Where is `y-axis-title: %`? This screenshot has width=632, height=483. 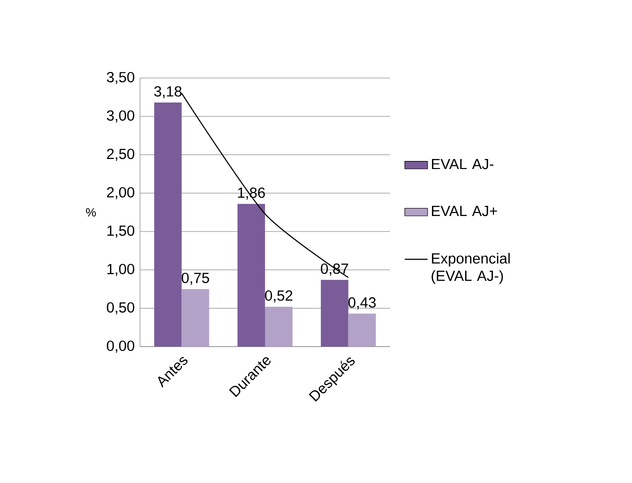 y-axis-title: % is located at coordinates (91, 212).